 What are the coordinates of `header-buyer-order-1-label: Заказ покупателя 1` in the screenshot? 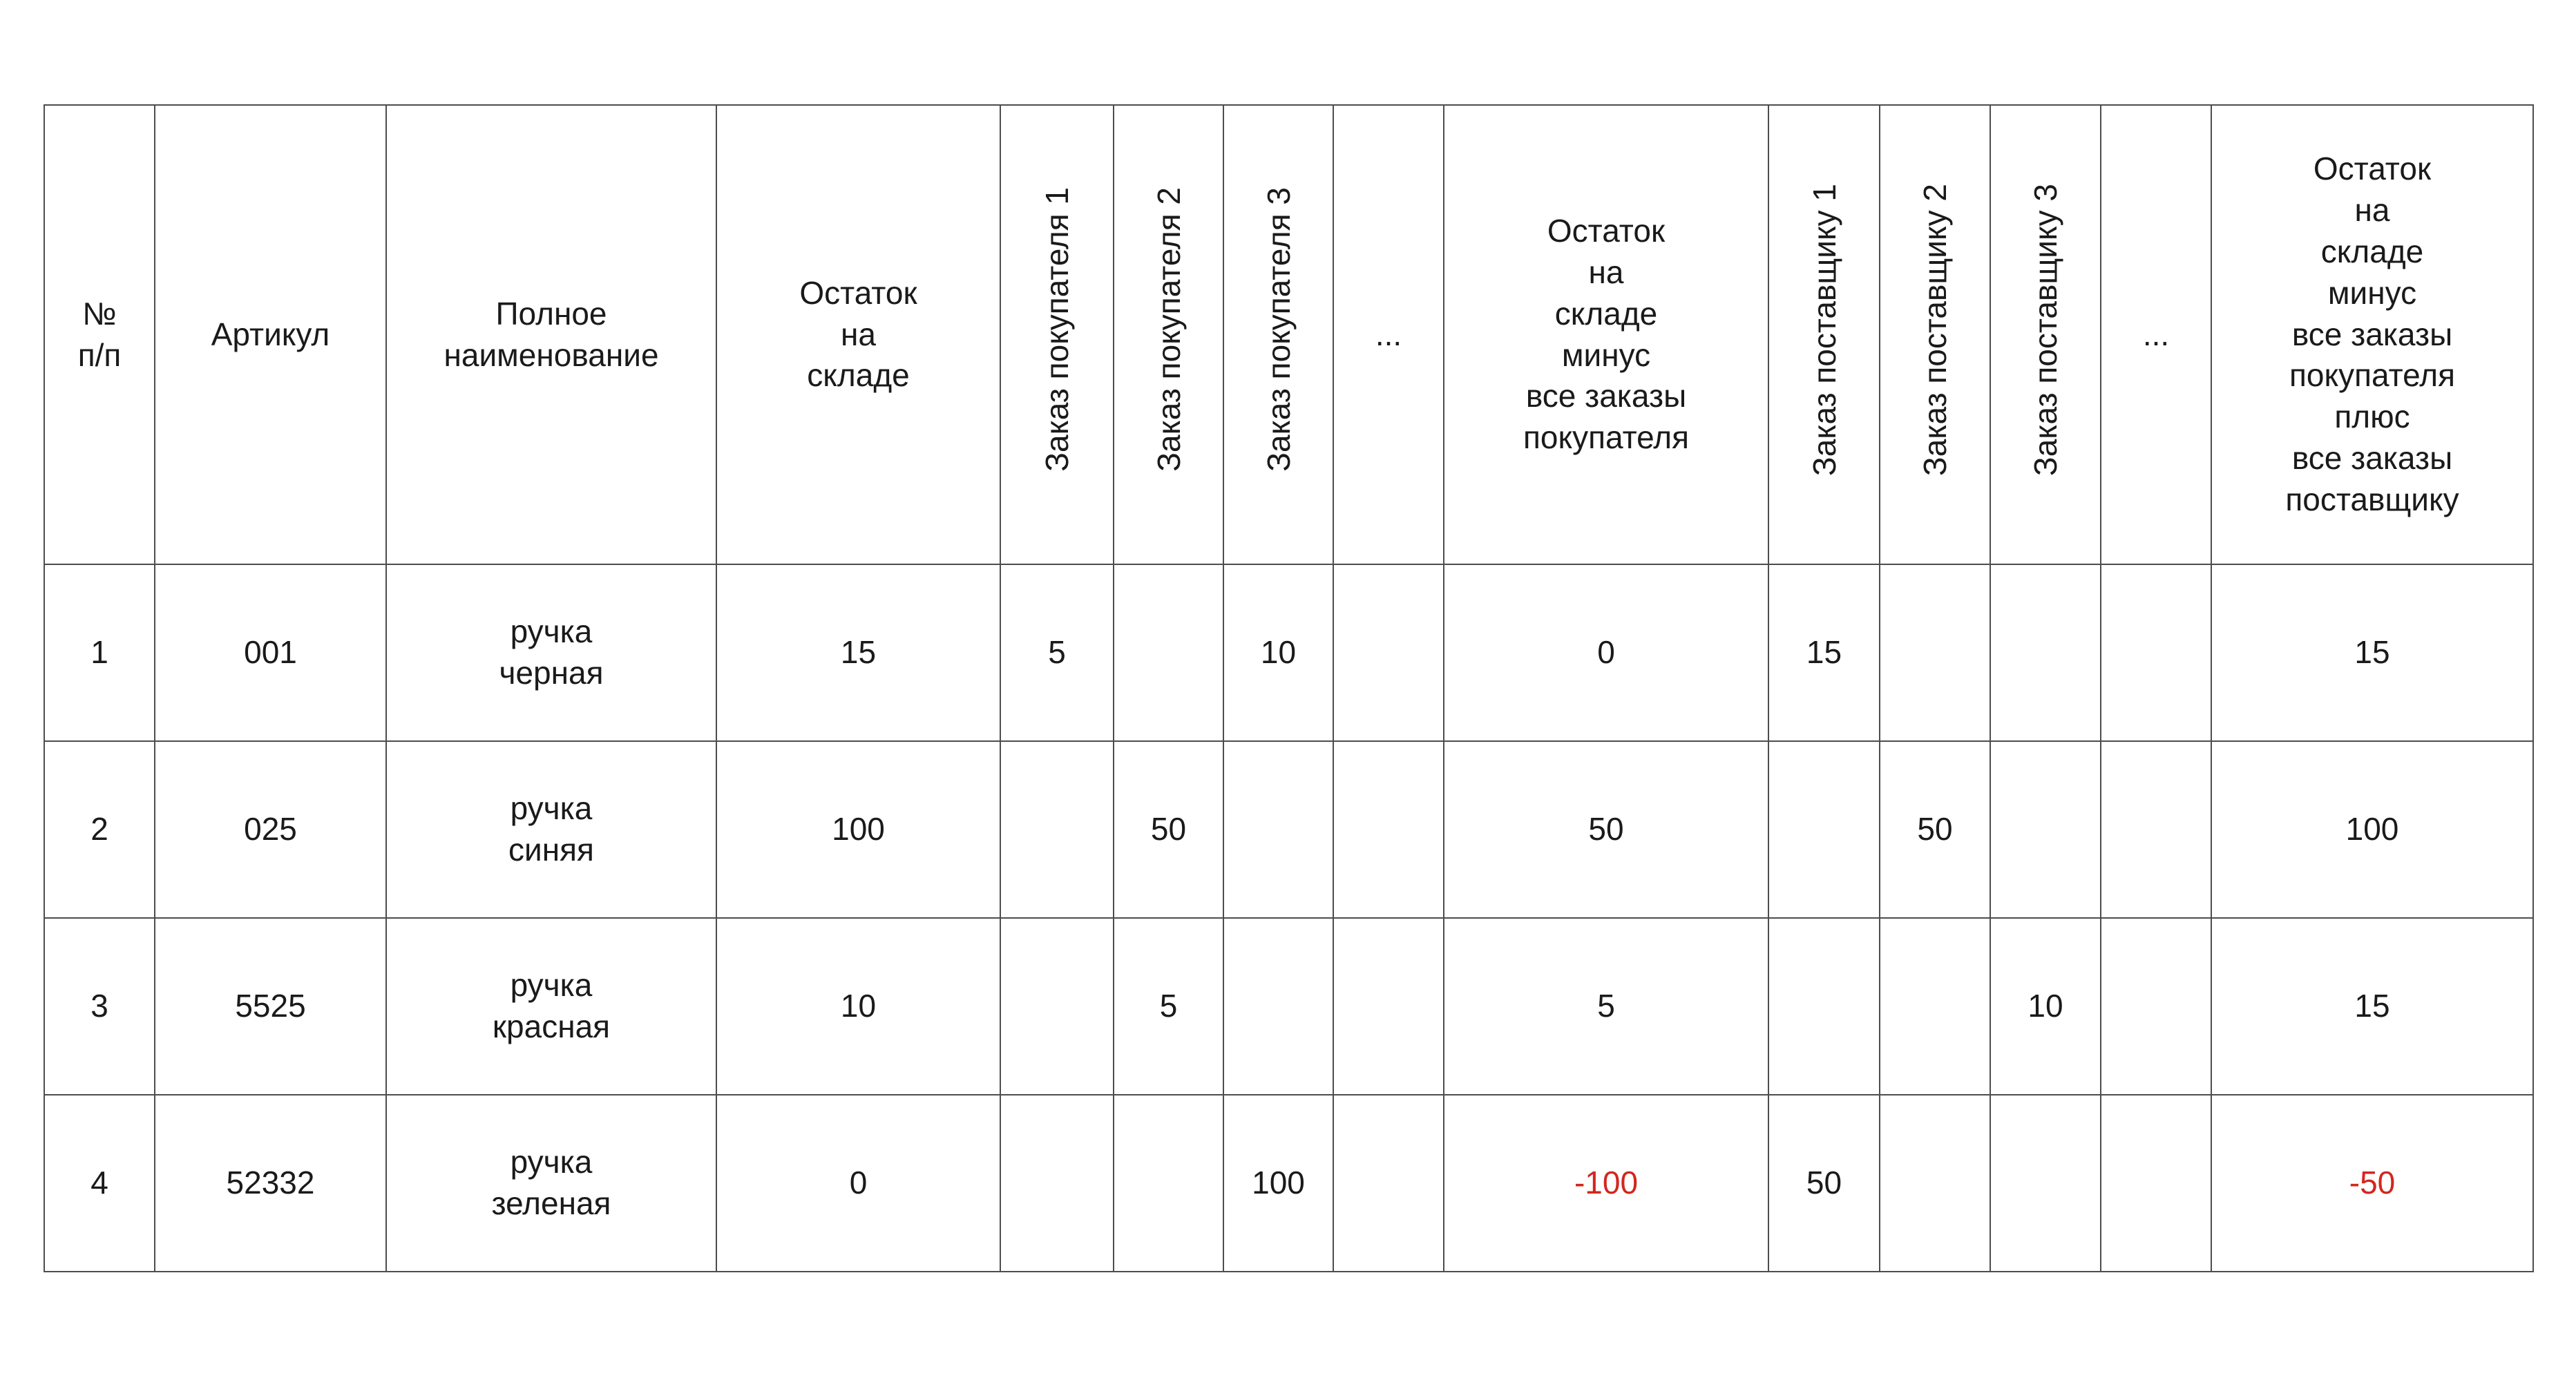 It's located at (1057, 329).